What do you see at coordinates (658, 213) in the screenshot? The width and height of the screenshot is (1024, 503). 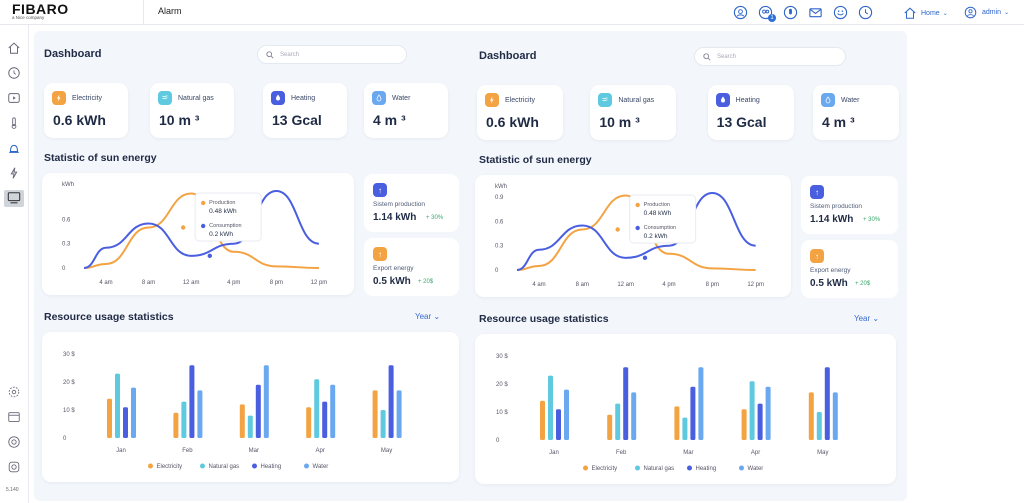 I see `tooltip-prod-value: 0.48 kWh` at bounding box center [658, 213].